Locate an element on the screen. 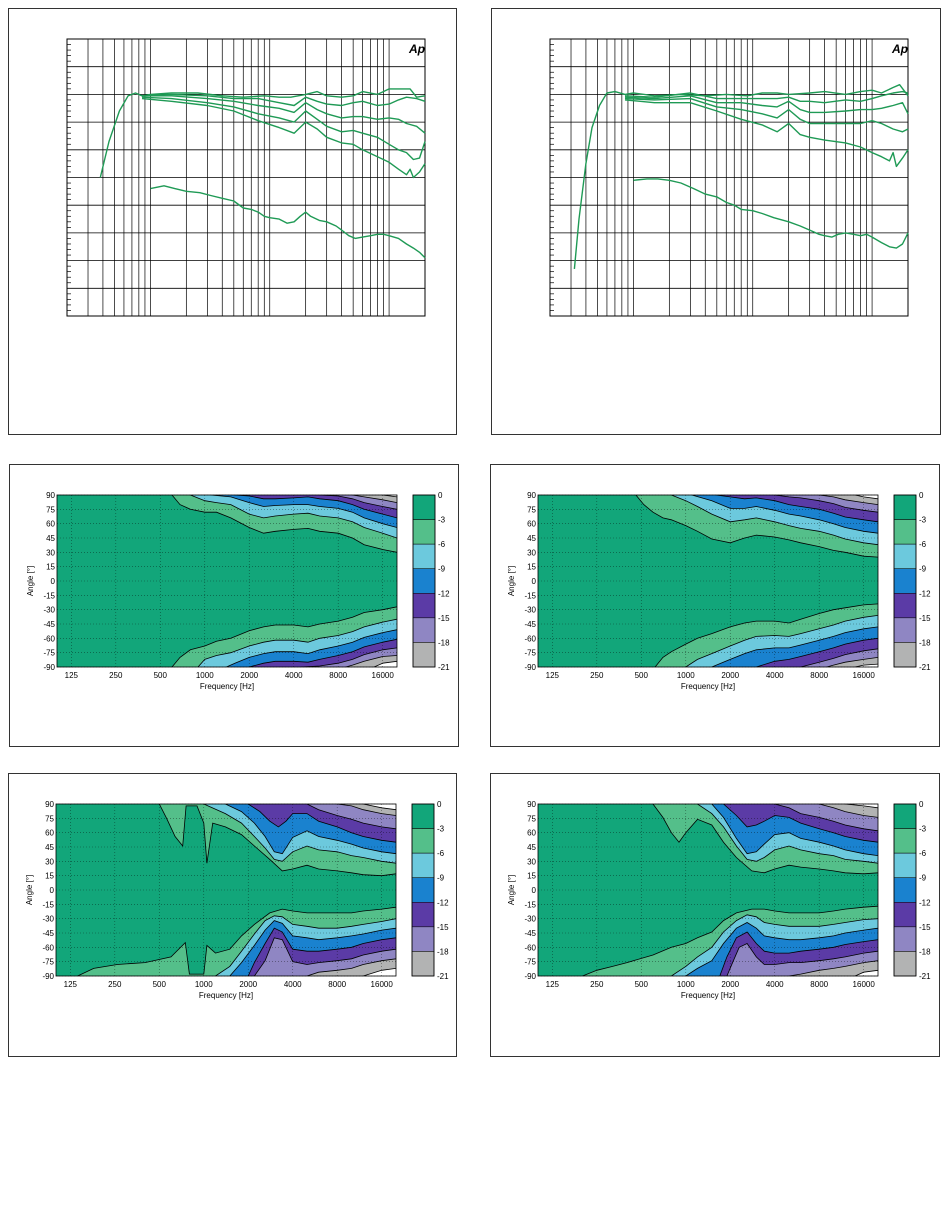 The height and width of the screenshot is (1219, 950). y-tick-label: -30 is located at coordinates (530, 919).